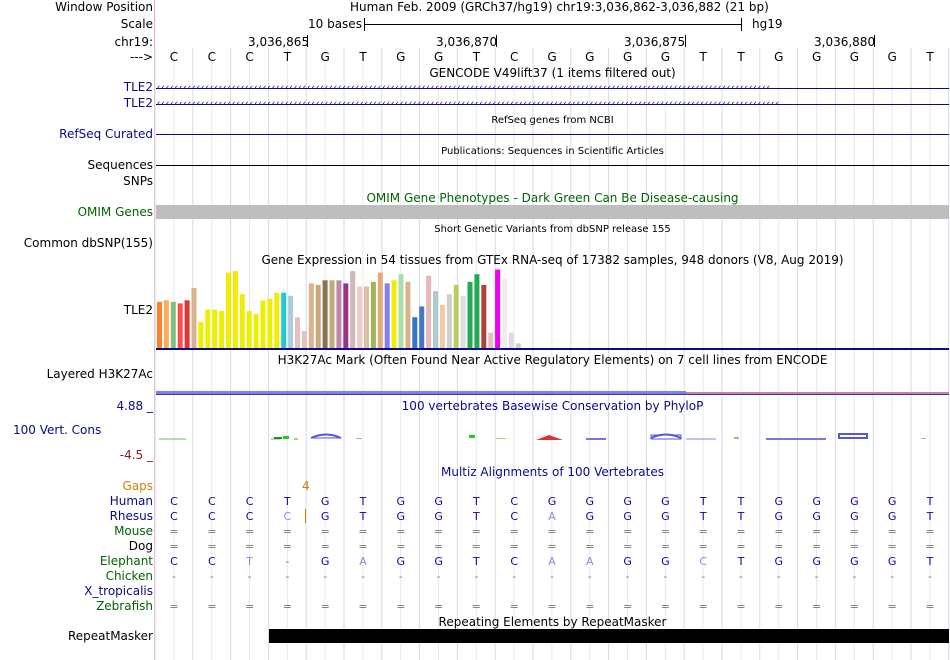 The image size is (950, 660). Describe the element at coordinates (401, 57) in the screenshot. I see `reference-base: G` at that location.